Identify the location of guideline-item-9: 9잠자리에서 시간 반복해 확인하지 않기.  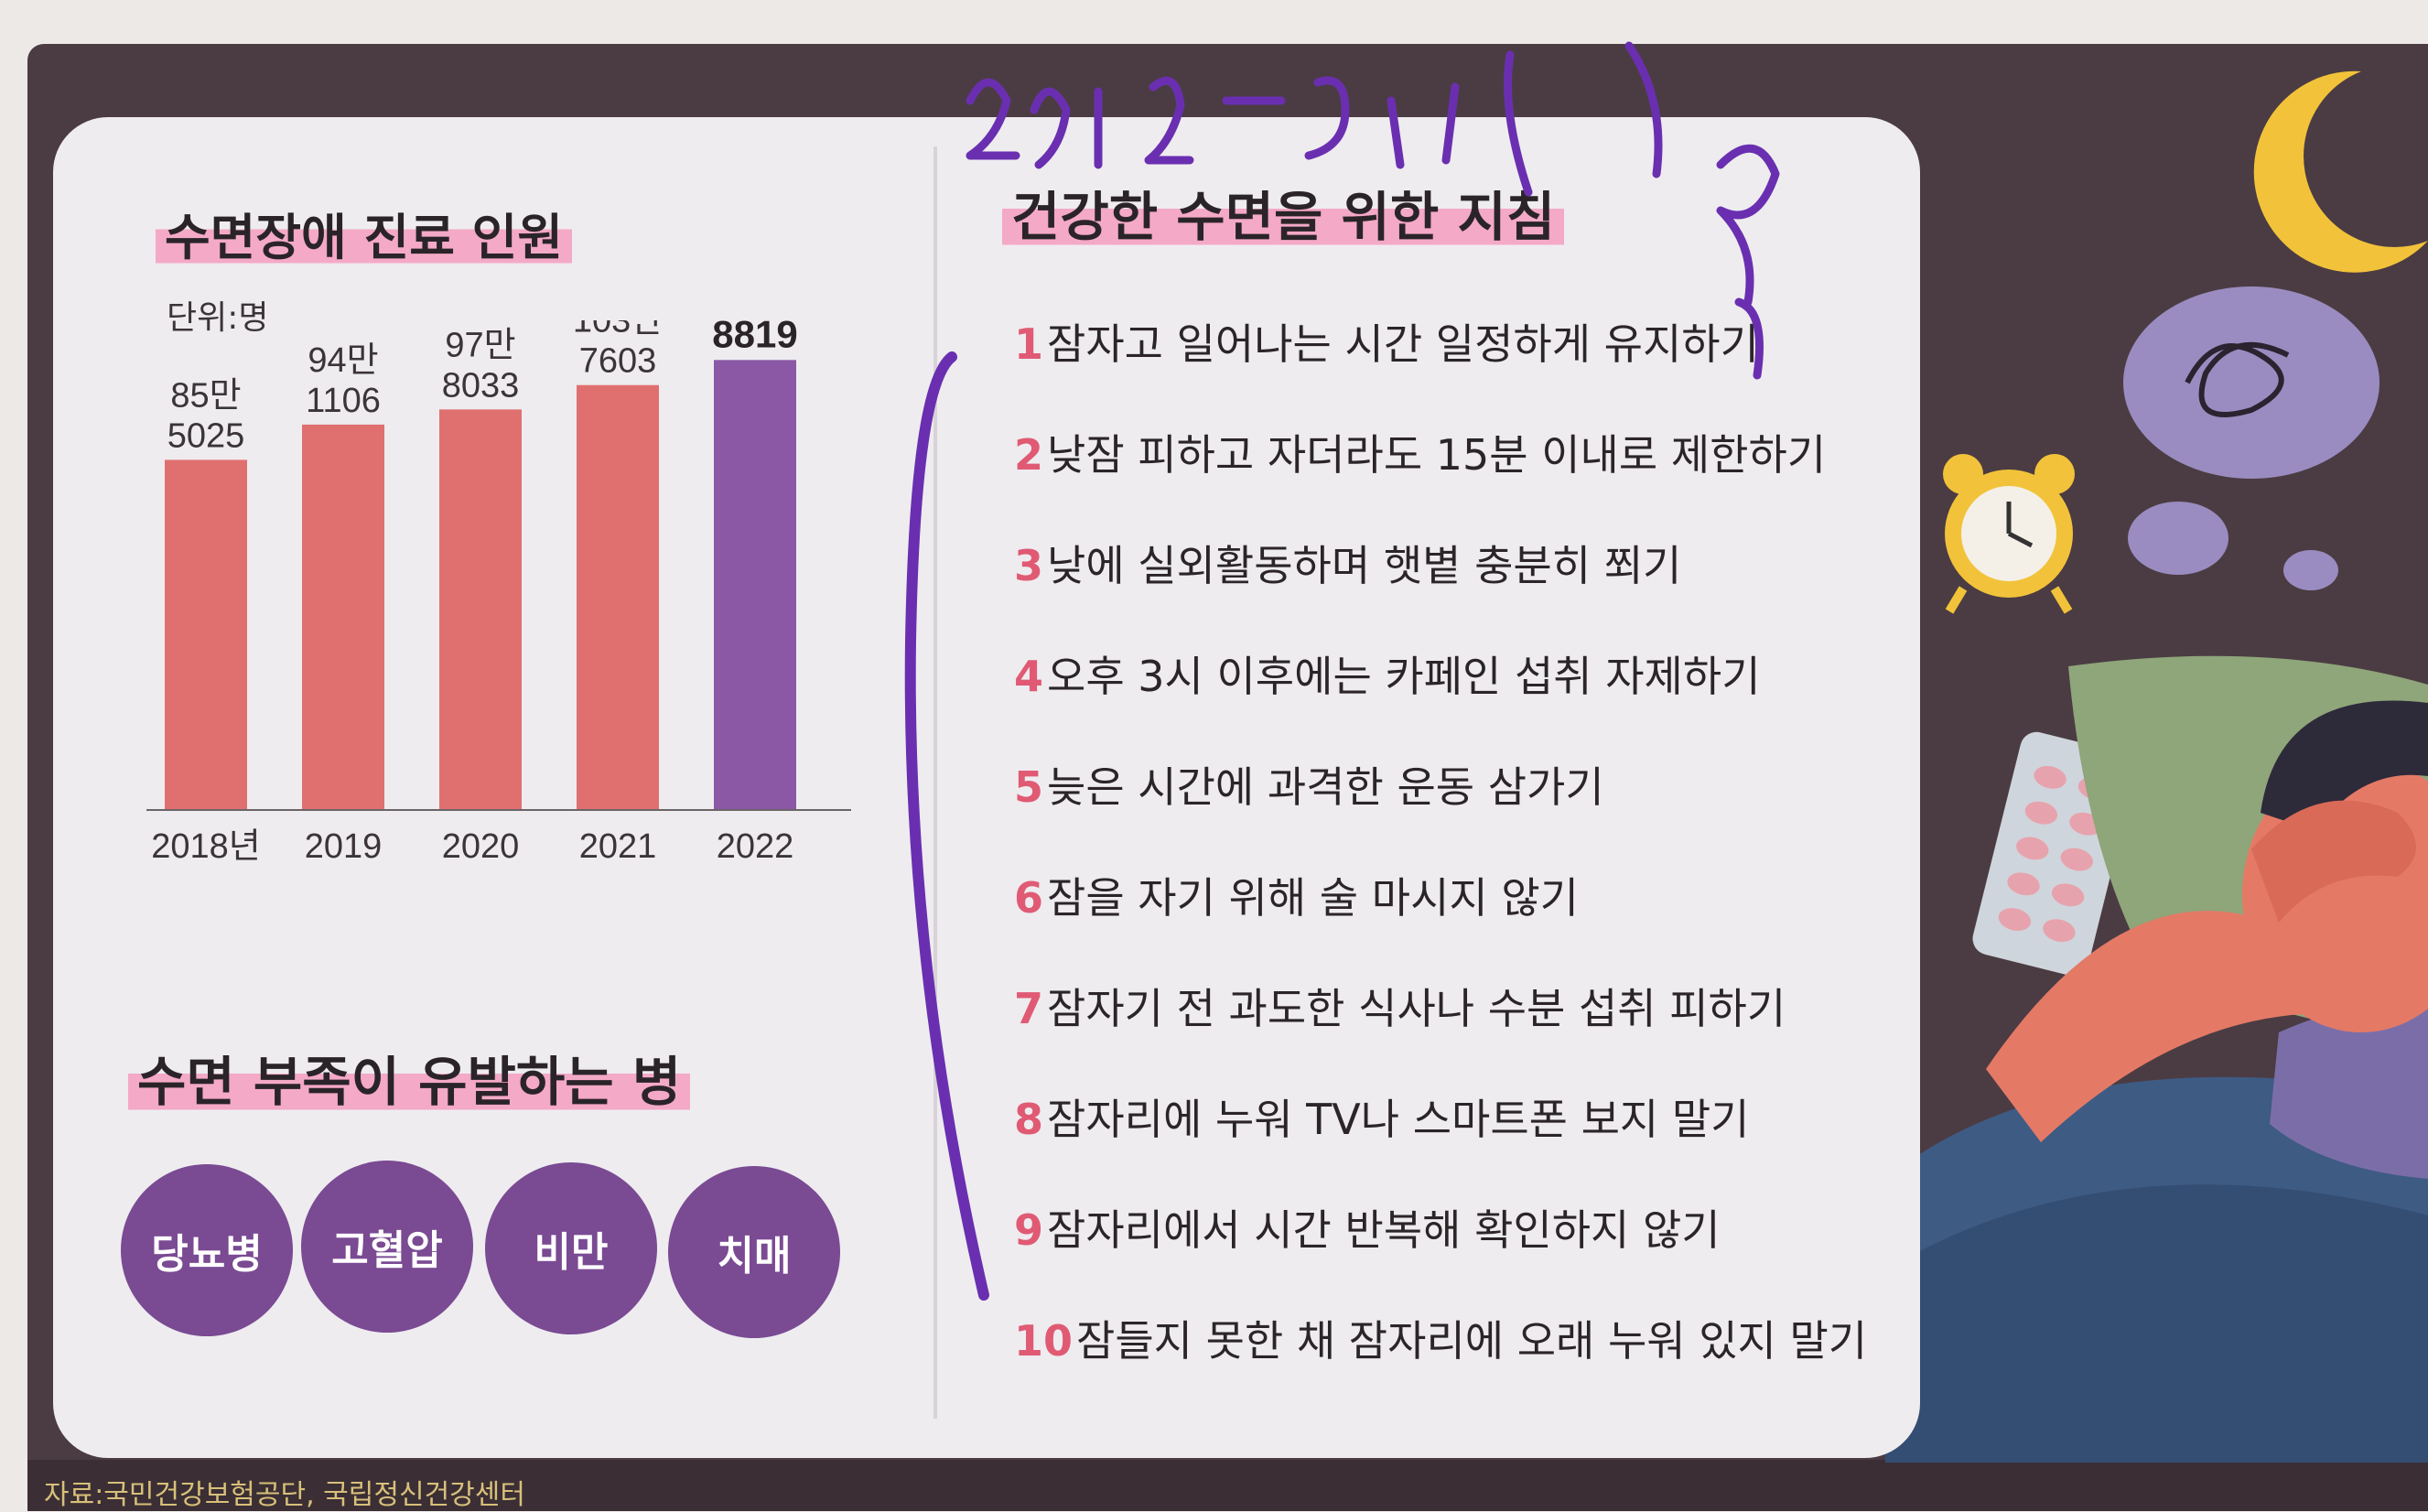
(1440, 1252).